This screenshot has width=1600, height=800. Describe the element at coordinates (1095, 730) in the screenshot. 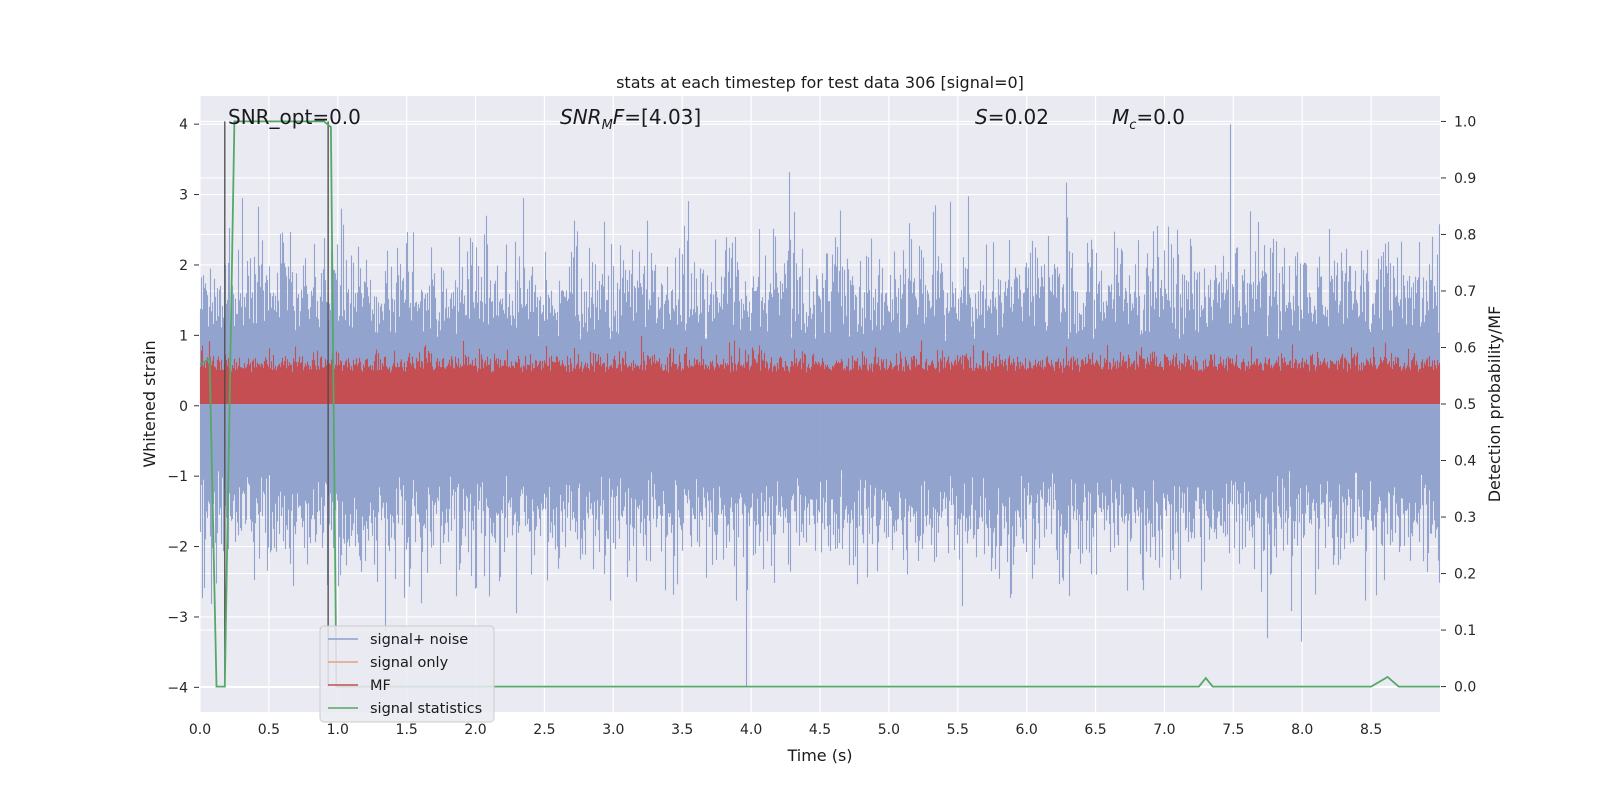

I see `x-tick-label: 6.5` at that location.